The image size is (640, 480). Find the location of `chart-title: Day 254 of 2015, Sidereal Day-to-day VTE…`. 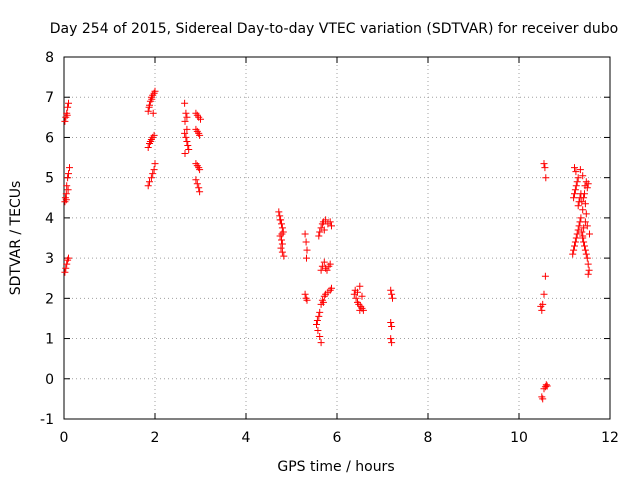

chart-title: Day 254 of 2015, Sidereal Day-to-day VTE… is located at coordinates (334, 29).